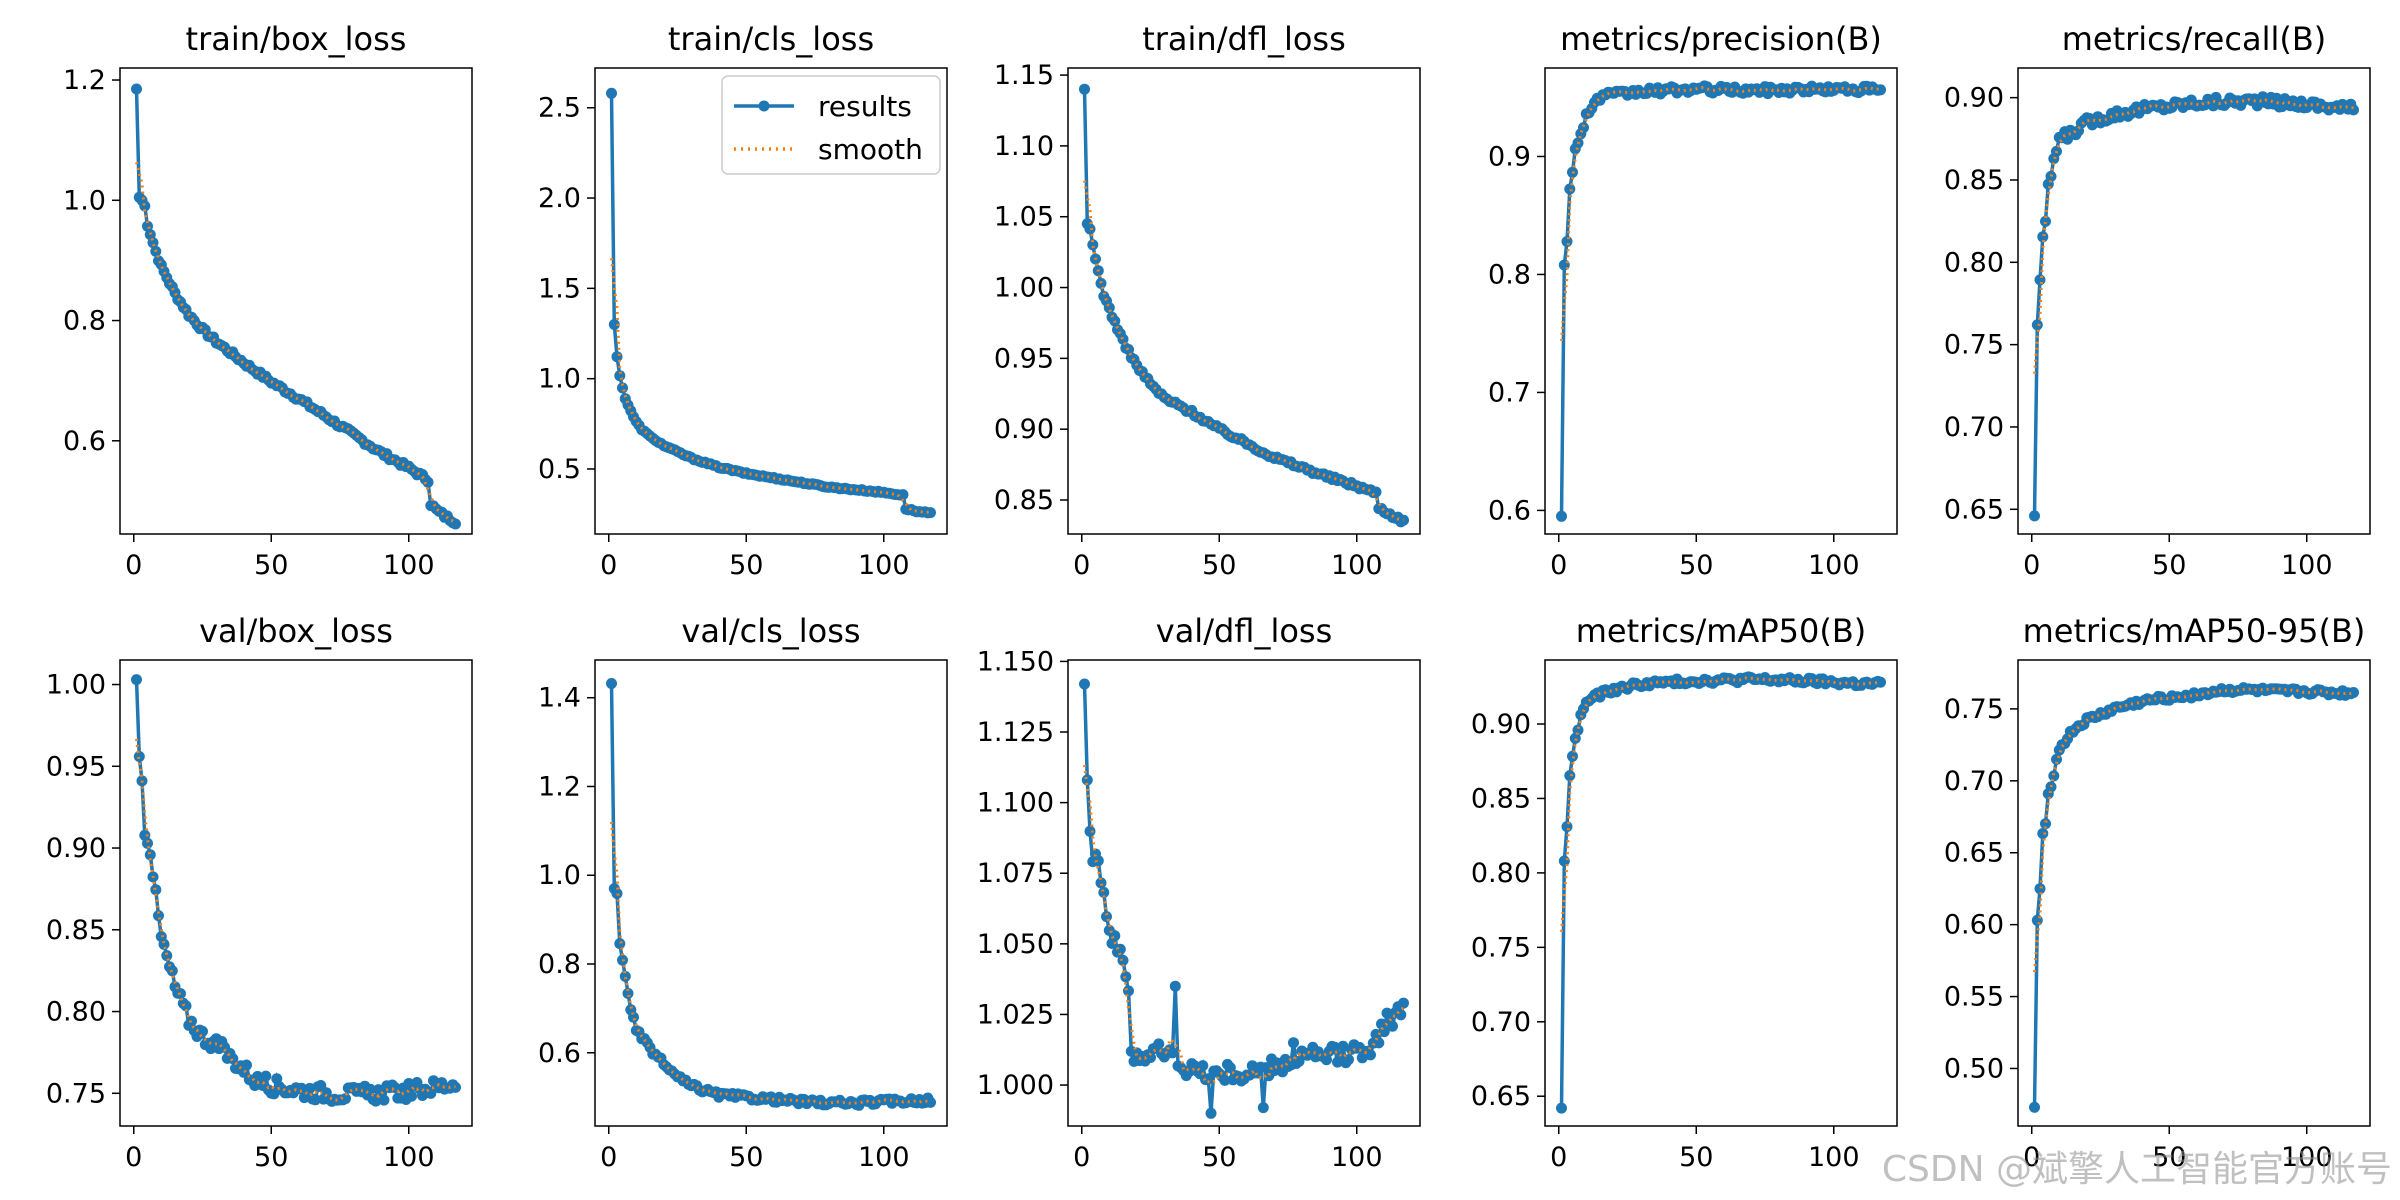 This screenshot has width=2400, height=1200. I want to click on chart-val-cls-loss: val/cls_loss 0 50 100 0.6 0.8 1.0 1.2 1.4, so click(743, 892).